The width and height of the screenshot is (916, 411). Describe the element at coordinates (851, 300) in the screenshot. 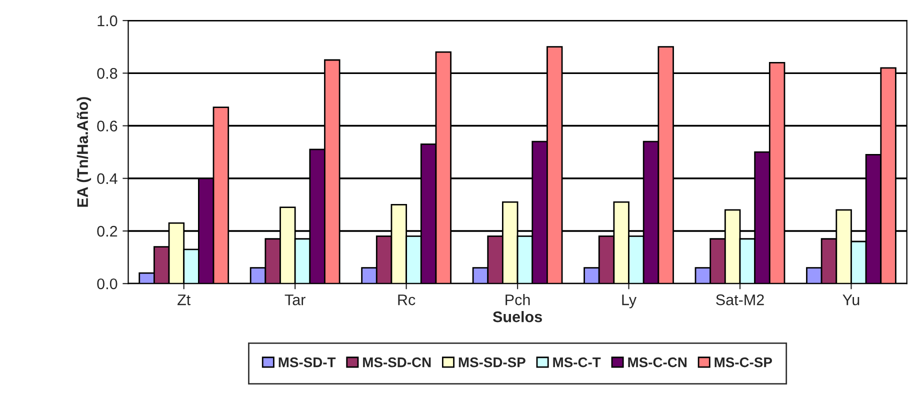

I see `x-tick-label: Yu` at that location.